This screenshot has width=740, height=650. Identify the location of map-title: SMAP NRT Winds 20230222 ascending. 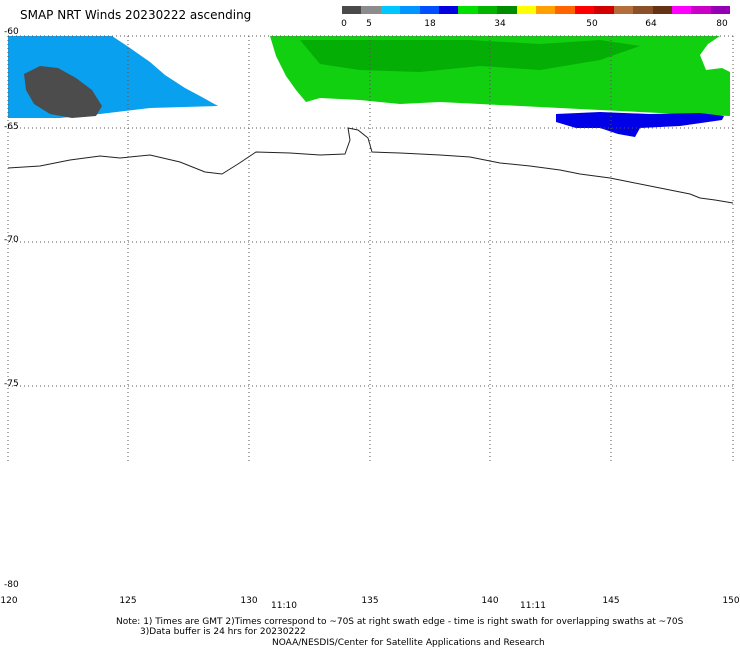
(136, 15).